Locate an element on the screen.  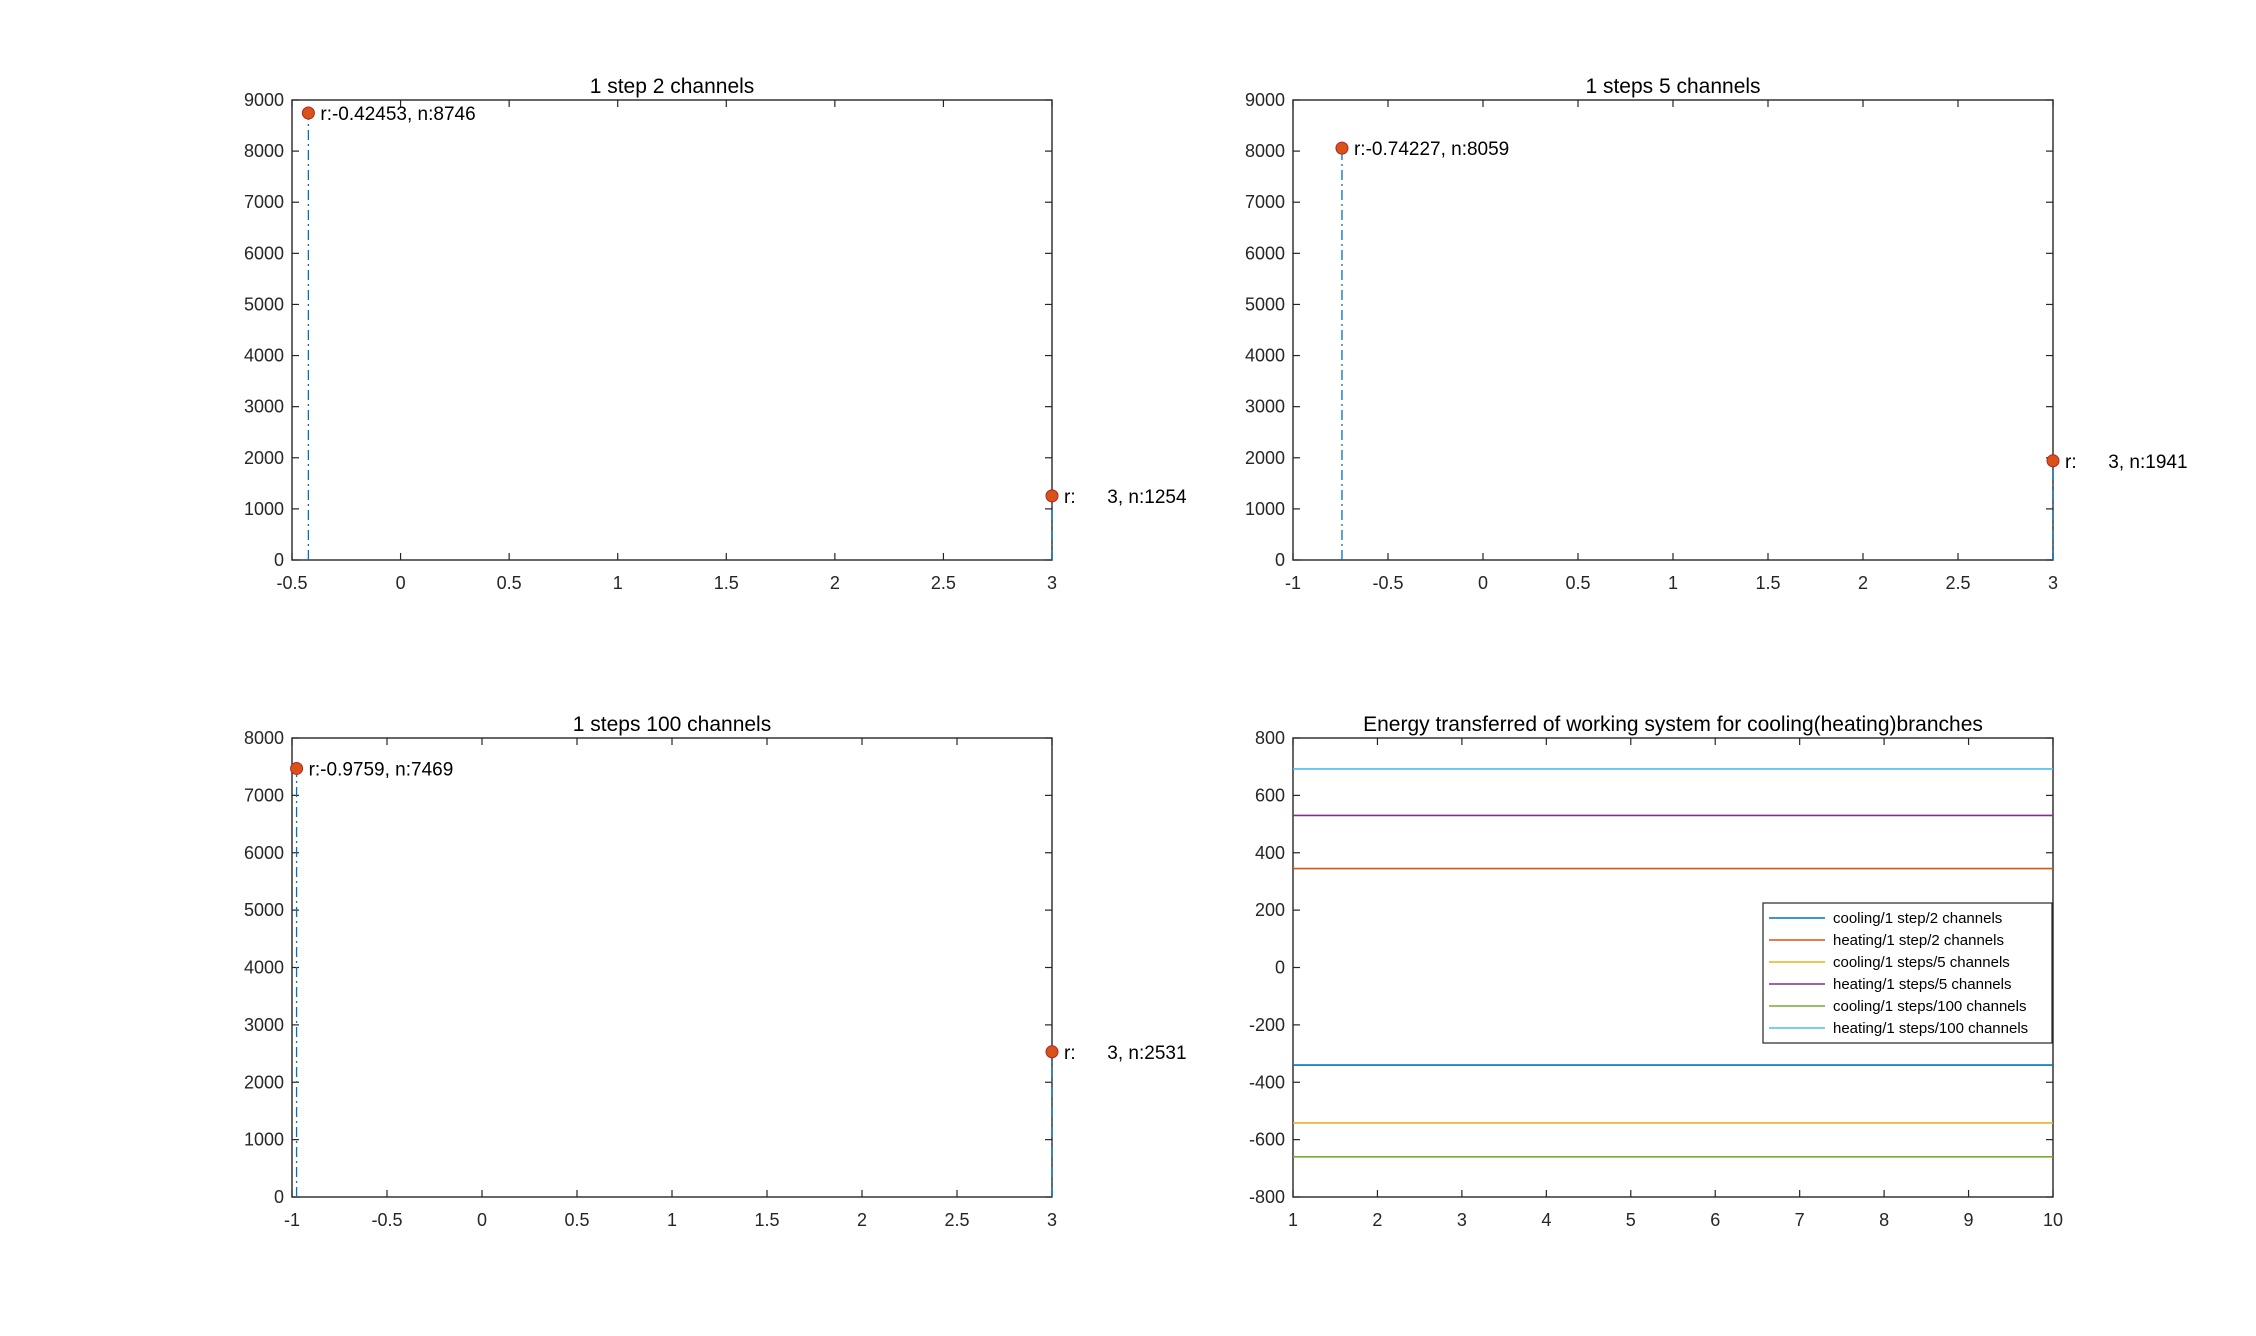
axes-title: 1 steps 5 channels is located at coordinates (1672, 86).